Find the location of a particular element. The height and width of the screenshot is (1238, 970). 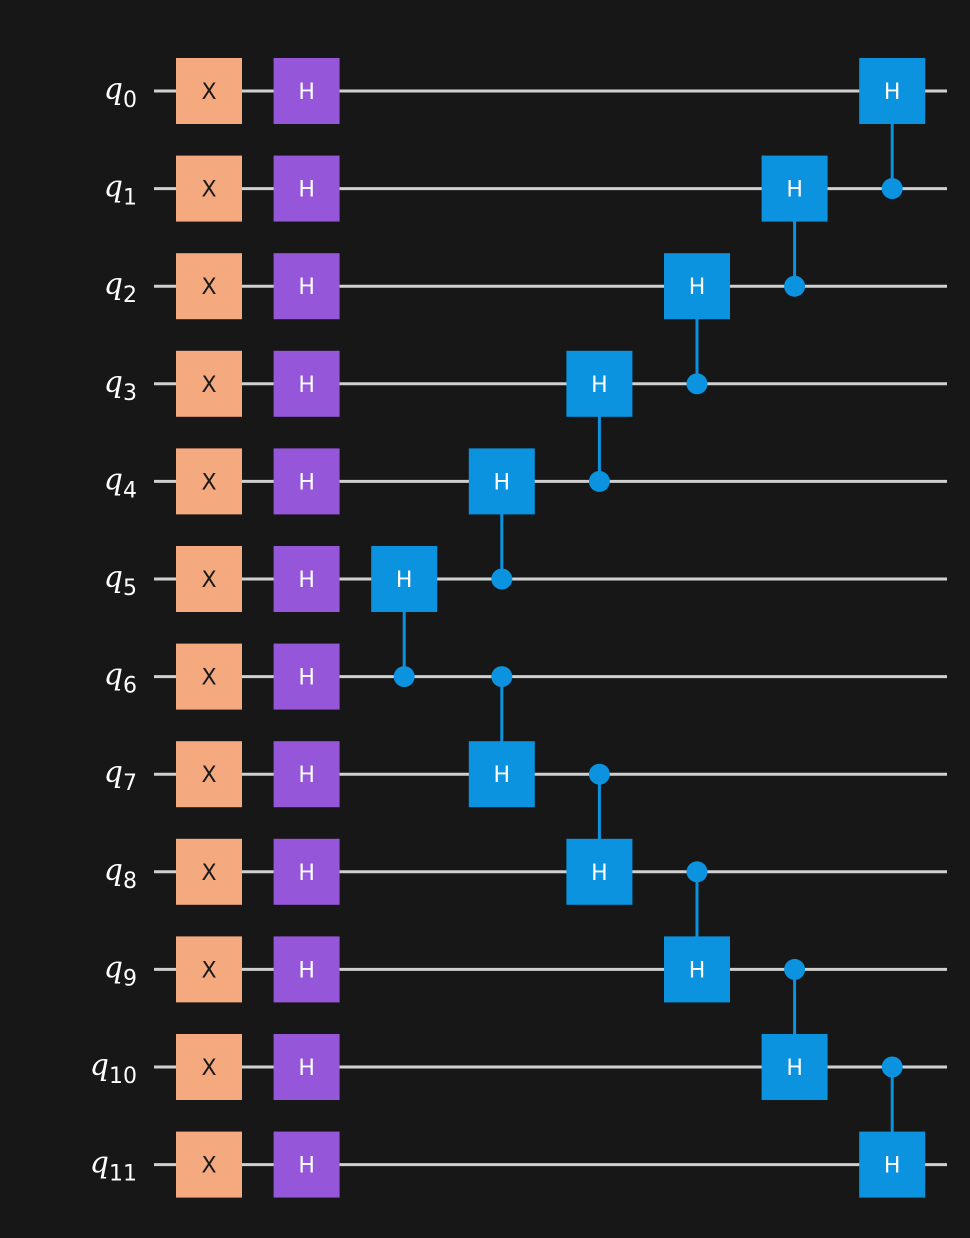

controlled-h-gate-target-q11-box is located at coordinates (892, 1164).